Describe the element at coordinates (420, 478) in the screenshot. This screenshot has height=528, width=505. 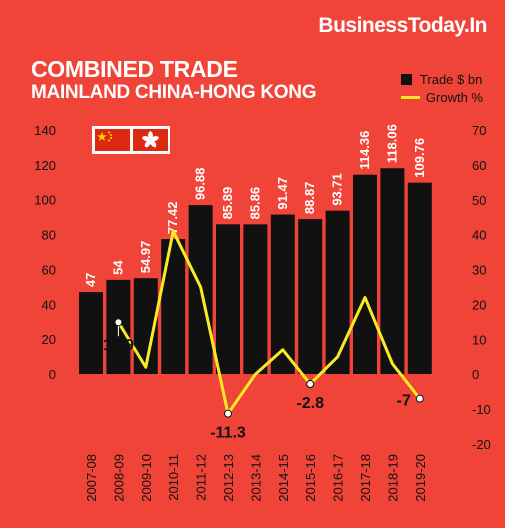
I see `x-tick-label: 2019-20` at that location.